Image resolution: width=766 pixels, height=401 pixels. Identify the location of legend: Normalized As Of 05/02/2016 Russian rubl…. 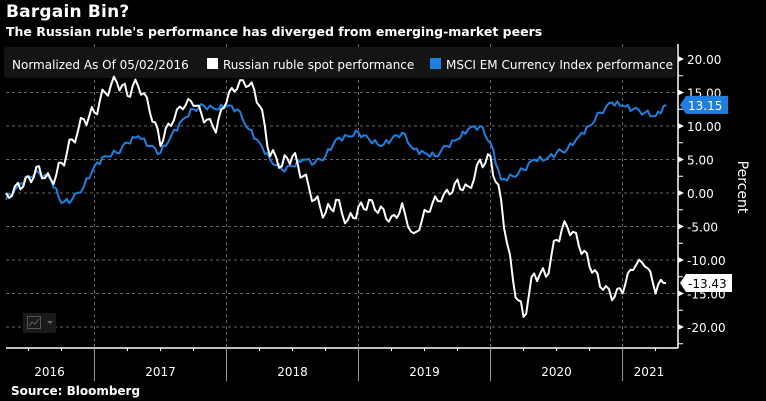
(340, 62).